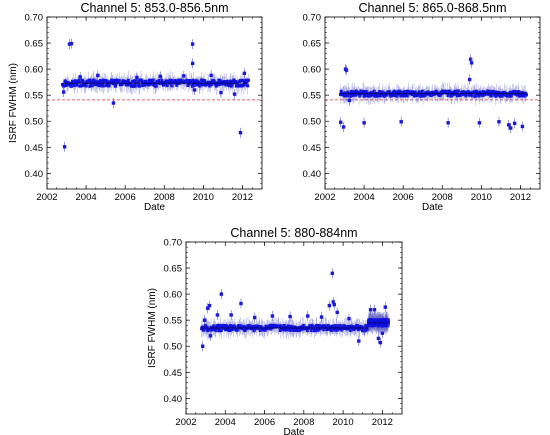  What do you see at coordinates (432, 8) in the screenshot?
I see `chart-title: Channel 5: 865.0-868.5nm` at bounding box center [432, 8].